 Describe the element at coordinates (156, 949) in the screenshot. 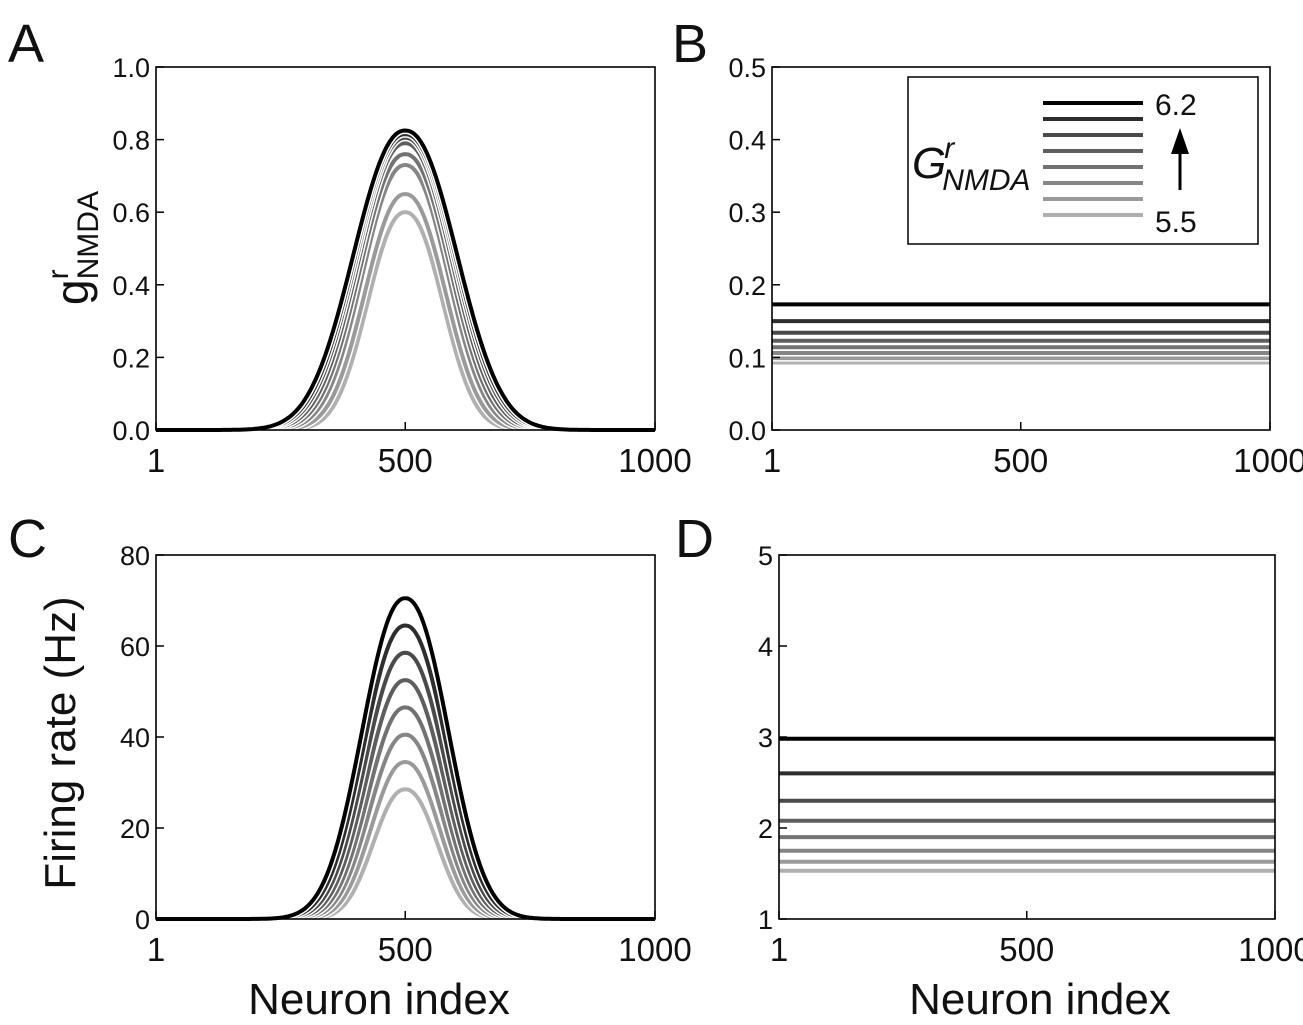

I see `x-tick-label-c-0: 1` at that location.